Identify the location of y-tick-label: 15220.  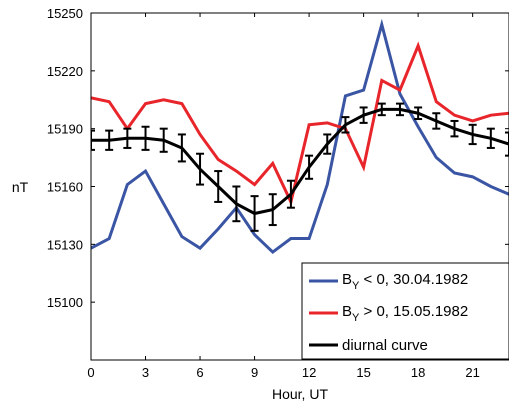
(65, 71).